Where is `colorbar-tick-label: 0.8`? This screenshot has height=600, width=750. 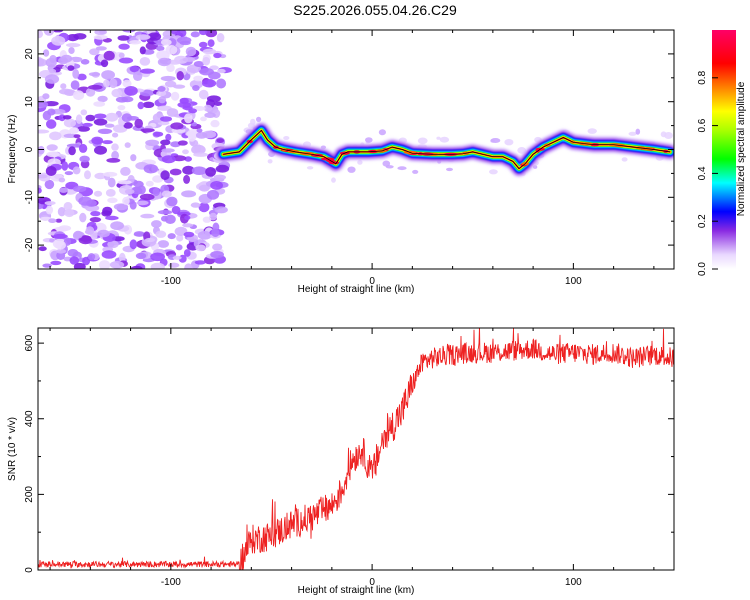 colorbar-tick-label: 0.8 is located at coordinates (702, 77).